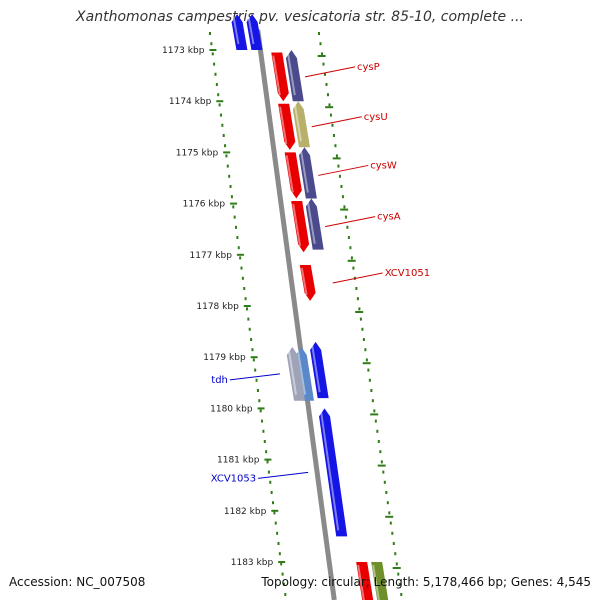  What do you see at coordinates (333, 472) in the screenshot?
I see `gene-arrow-XCV1053` at bounding box center [333, 472].